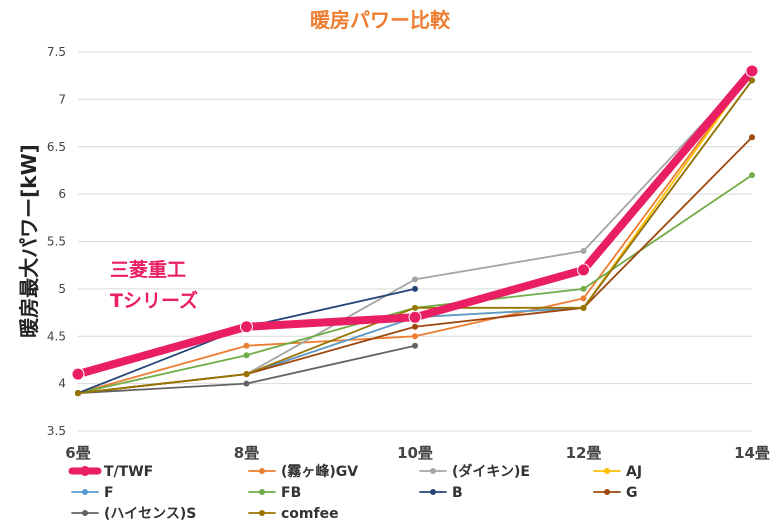  I want to click on legend-label: B, so click(457, 493).